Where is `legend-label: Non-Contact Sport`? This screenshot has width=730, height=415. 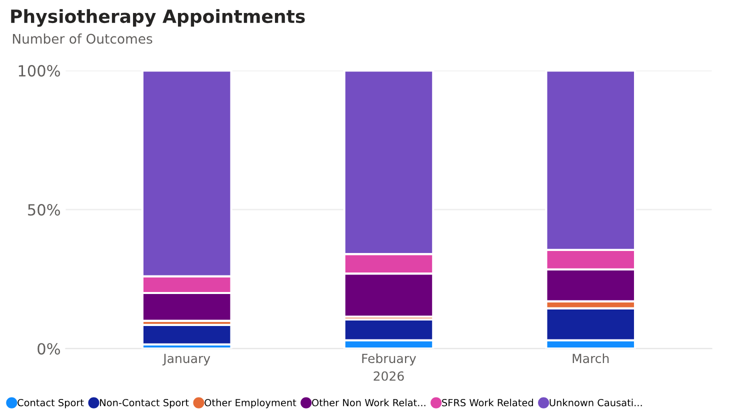
legend-label: Non-Contact Sport is located at coordinates (144, 403).